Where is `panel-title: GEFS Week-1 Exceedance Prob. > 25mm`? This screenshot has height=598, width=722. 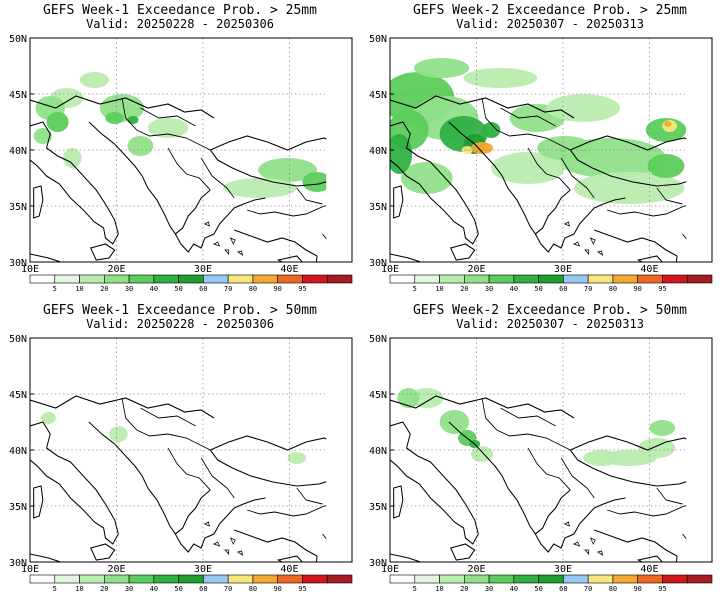 panel-title: GEFS Week-1 Exceedance Prob. > 25mm is located at coordinates (180, 10).